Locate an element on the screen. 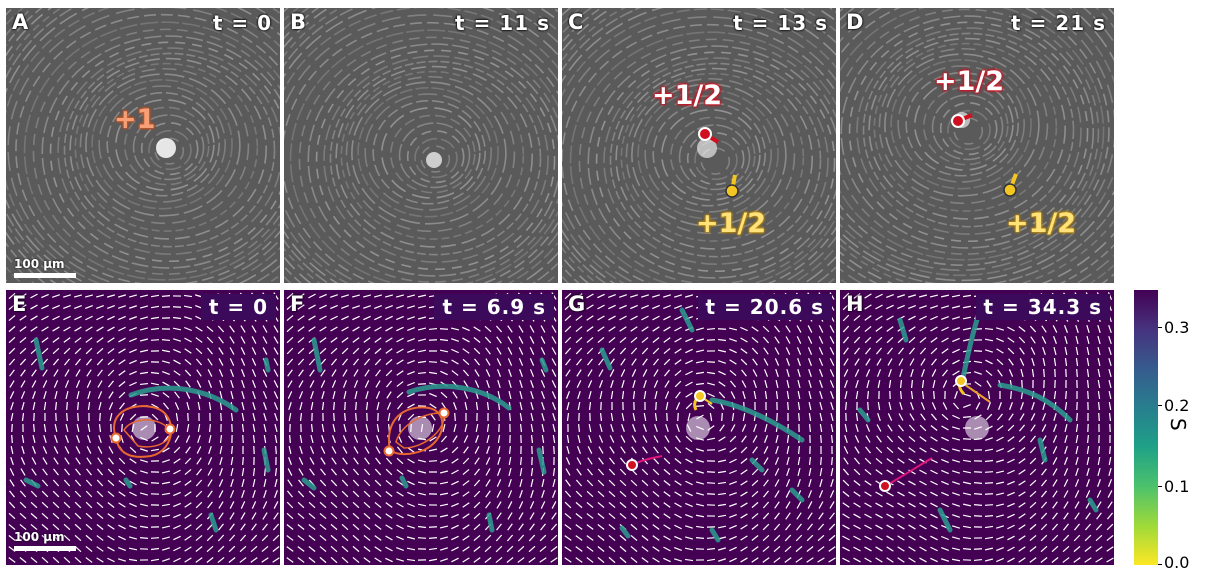  panel-d: D t = 21 s +1/2 +1/2 is located at coordinates (977, 145).